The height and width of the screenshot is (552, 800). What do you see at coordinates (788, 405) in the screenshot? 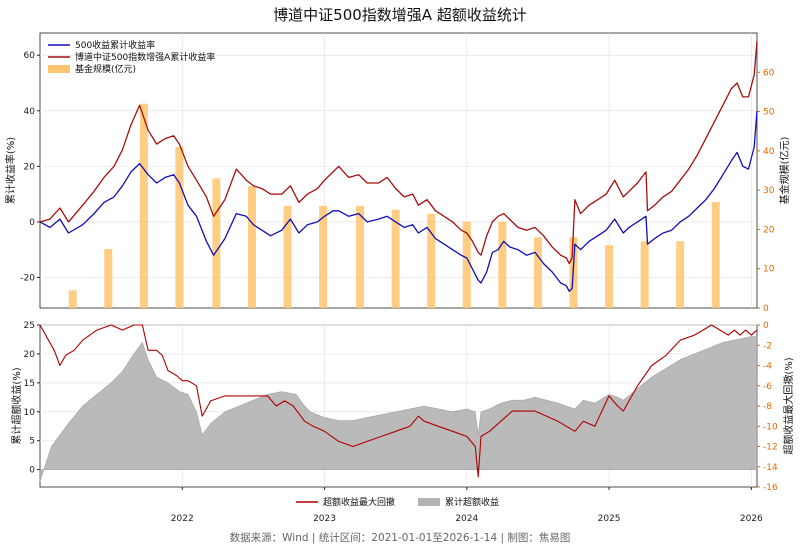
I see `y2-axis-label-bottom: 超额收益最大回撤(%)` at bounding box center [788, 405].